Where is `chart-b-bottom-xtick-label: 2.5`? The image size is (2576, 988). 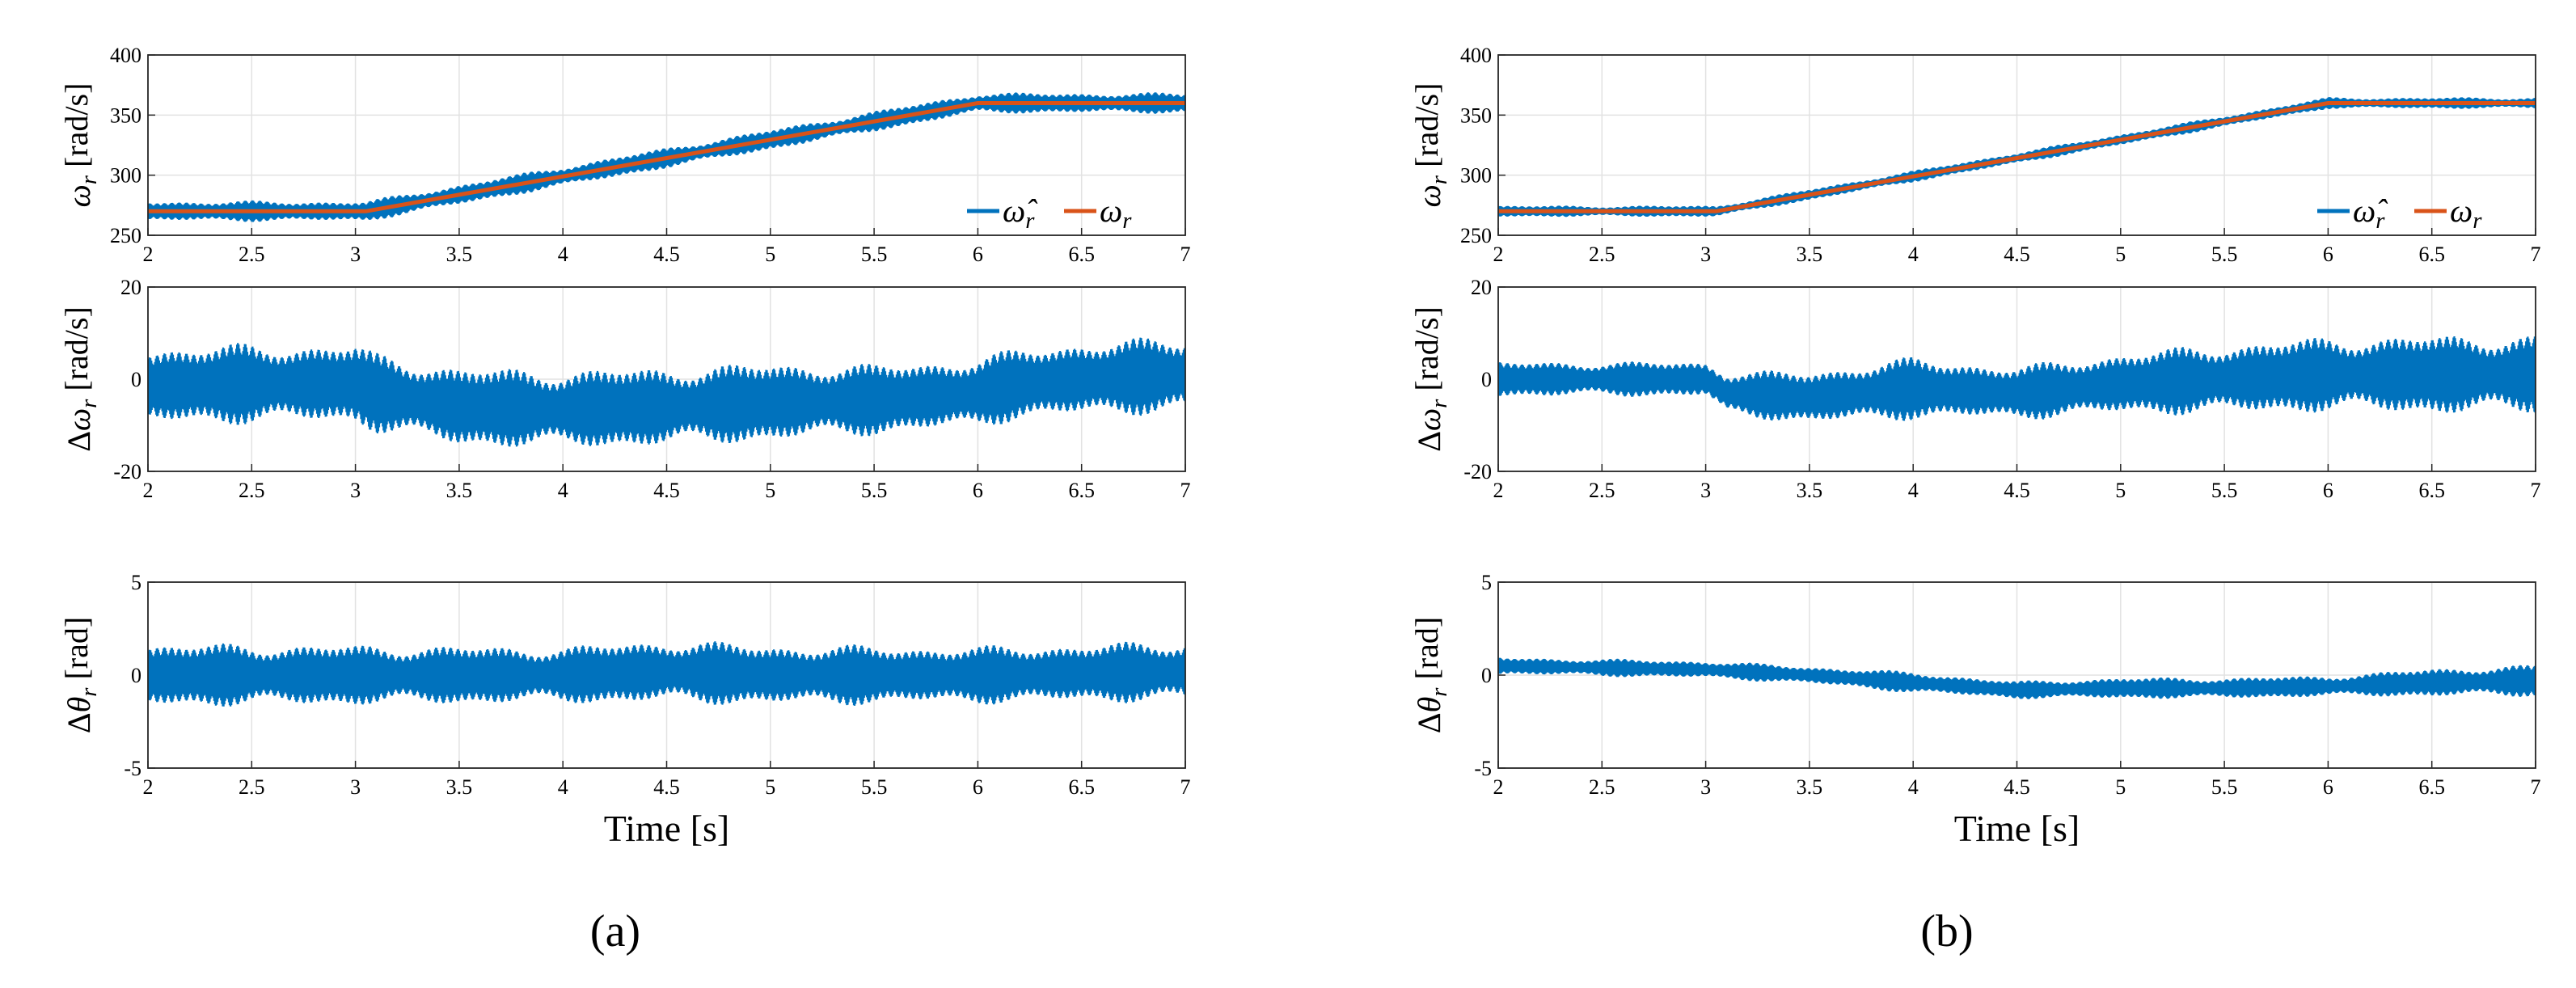 chart-b-bottom-xtick-label: 2.5 is located at coordinates (1602, 787).